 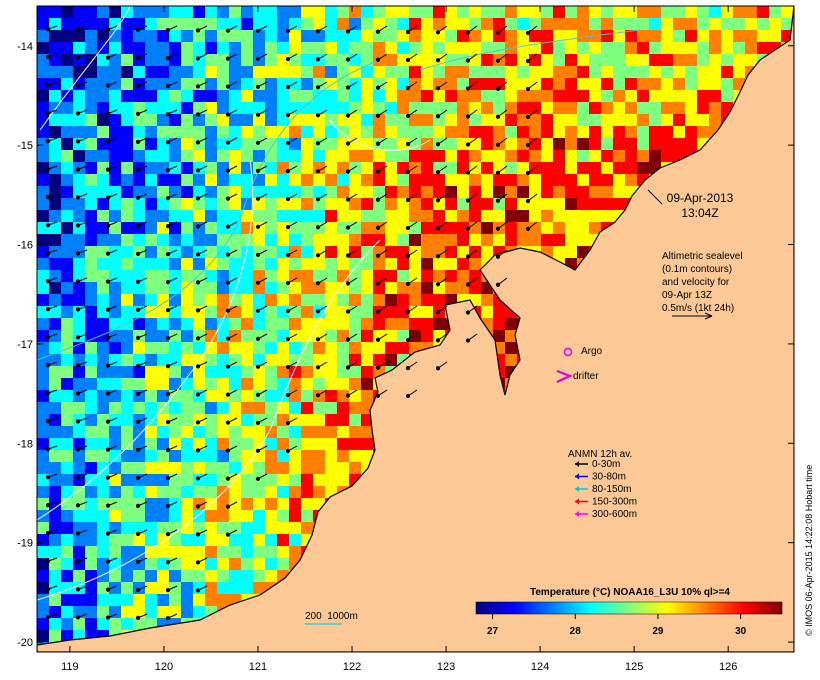 I want to click on x-tick-label: 126, so click(x=728, y=667).